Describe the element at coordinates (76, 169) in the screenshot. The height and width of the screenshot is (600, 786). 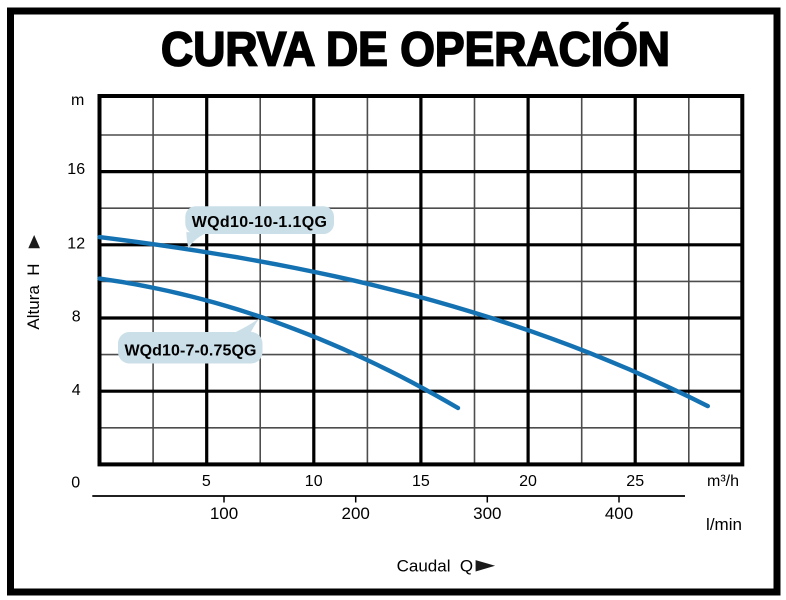
I see `svg-text: 16` at that location.